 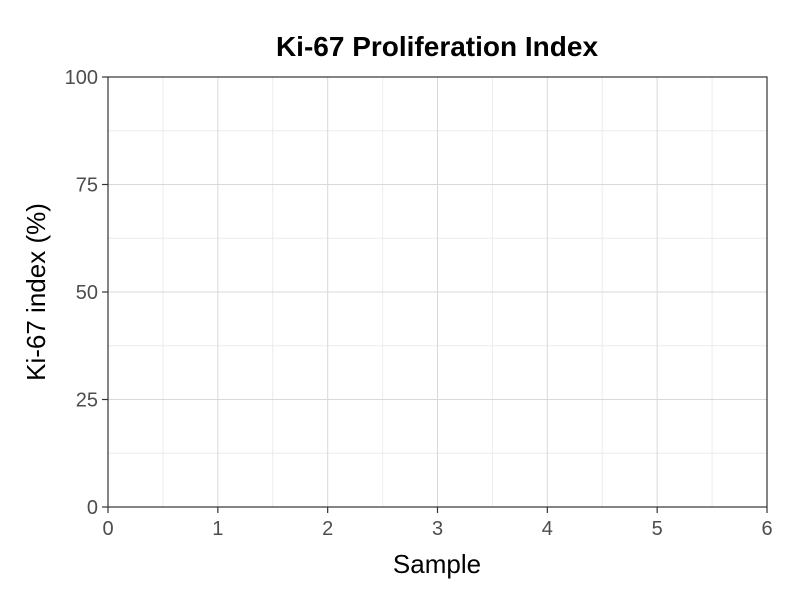 I want to click on x-tick-label: 3, so click(x=437, y=529).